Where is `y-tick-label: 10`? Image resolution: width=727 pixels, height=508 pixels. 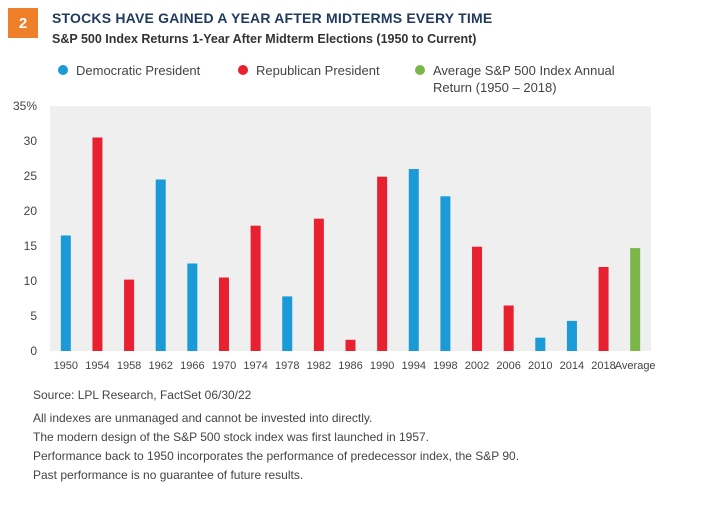
y-tick-label: 10 is located at coordinates (31, 281).